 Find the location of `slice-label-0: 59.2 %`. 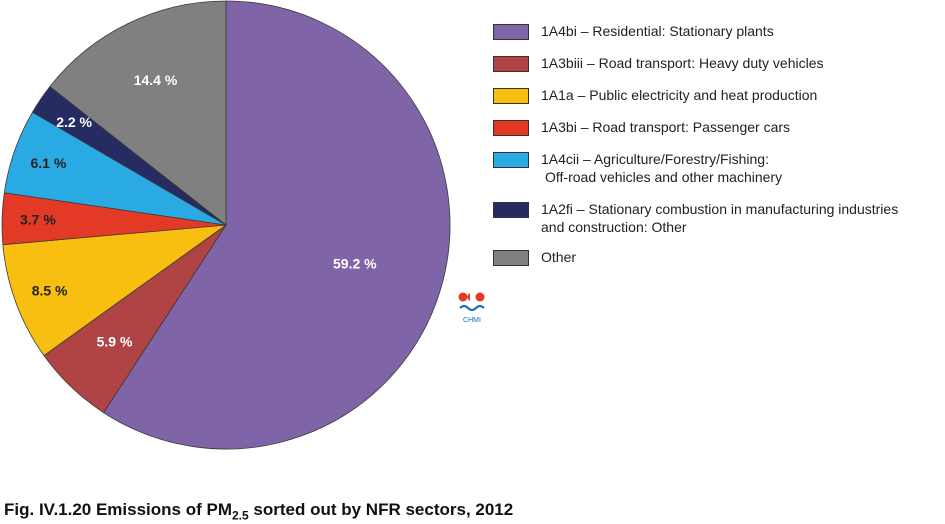

slice-label-0: 59.2 % is located at coordinates (355, 263).